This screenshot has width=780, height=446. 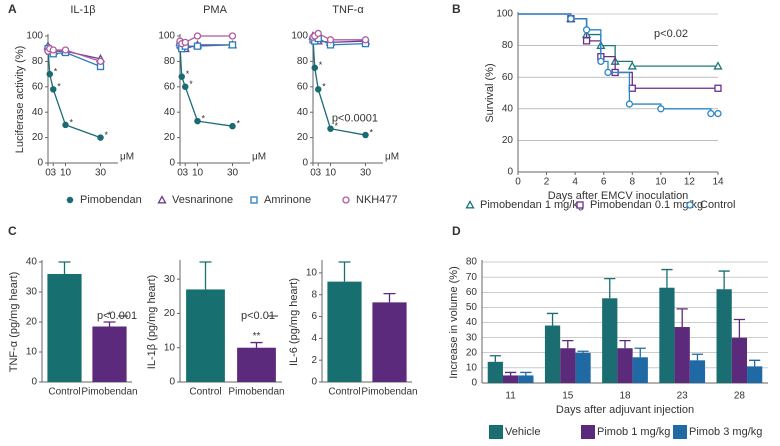 What do you see at coordinates (725, 432) in the screenshot?
I see `legend-label: Pimob 3 mg/kg` at bounding box center [725, 432].